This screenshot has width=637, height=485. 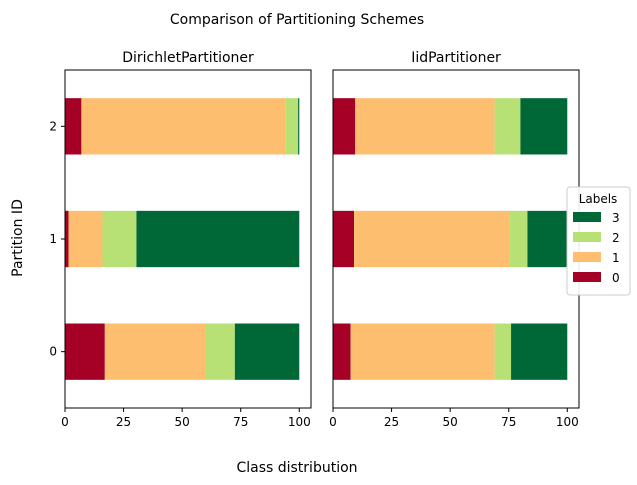 What do you see at coordinates (616, 238) in the screenshot?
I see `legend-label-2: 2` at bounding box center [616, 238].